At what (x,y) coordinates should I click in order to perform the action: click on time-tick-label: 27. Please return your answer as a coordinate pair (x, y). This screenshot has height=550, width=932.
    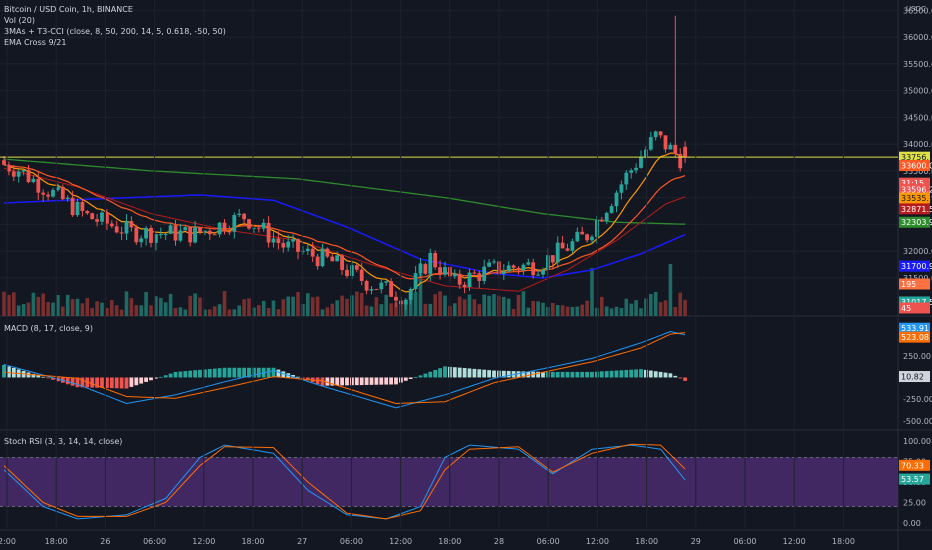
    Looking at the image, I should click on (302, 541).